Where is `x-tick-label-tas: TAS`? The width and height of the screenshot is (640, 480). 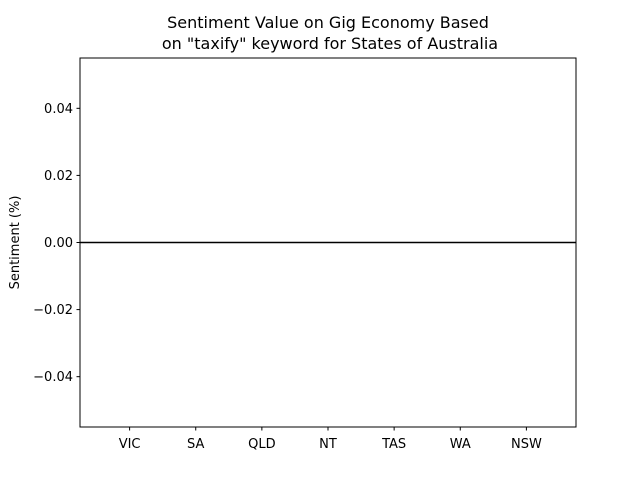 x-tick-label-tas: TAS is located at coordinates (393, 444).